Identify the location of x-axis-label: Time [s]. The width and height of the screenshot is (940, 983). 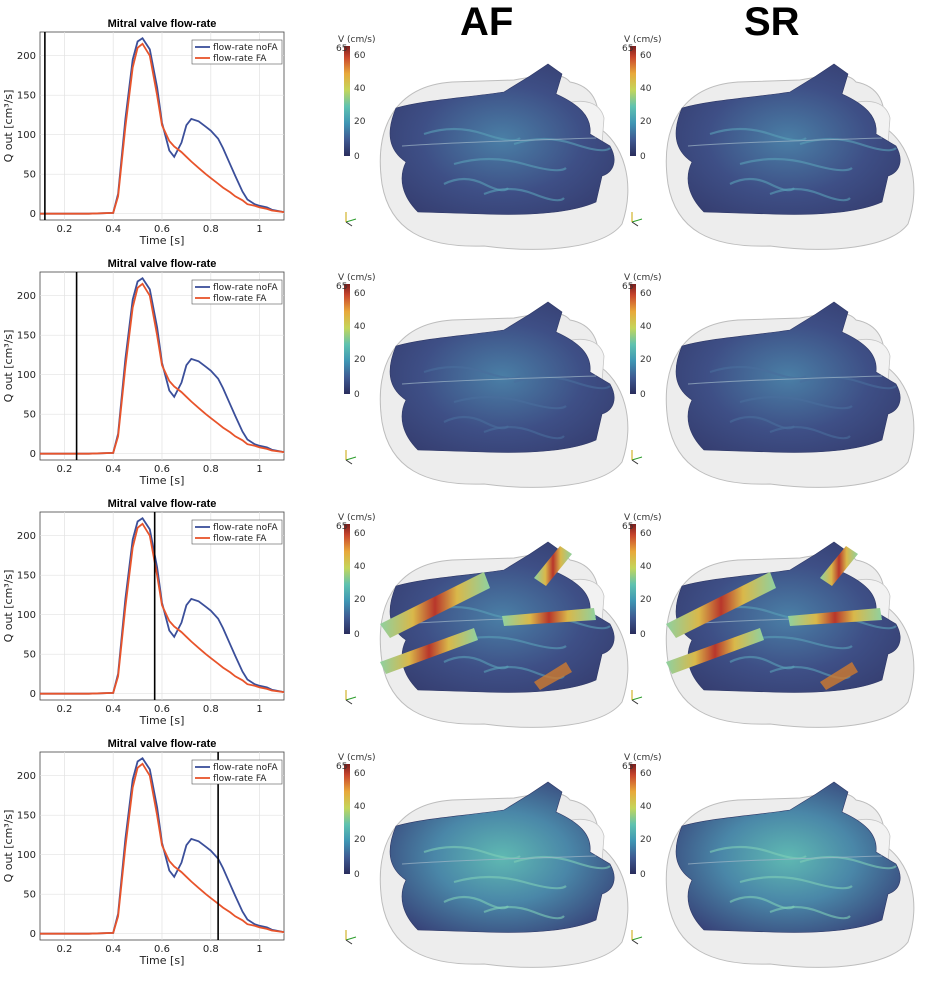
(162, 240).